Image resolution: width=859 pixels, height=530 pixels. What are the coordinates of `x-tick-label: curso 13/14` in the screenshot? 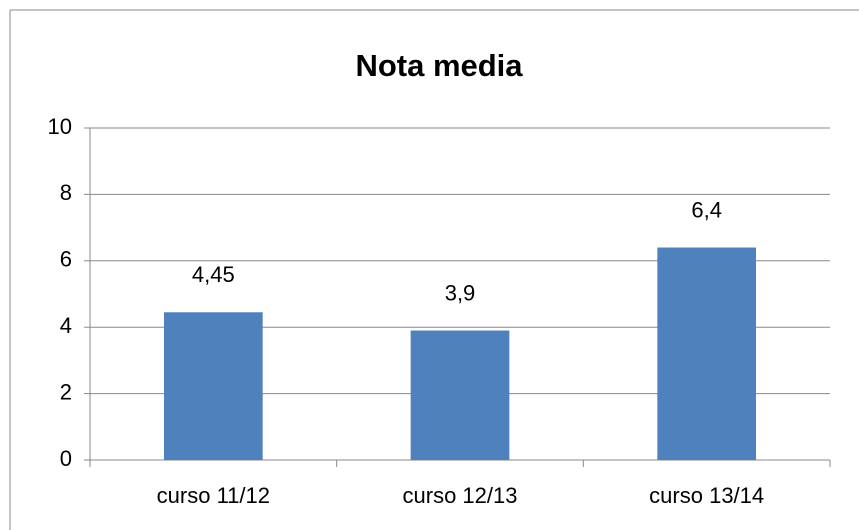 It's located at (706, 495).